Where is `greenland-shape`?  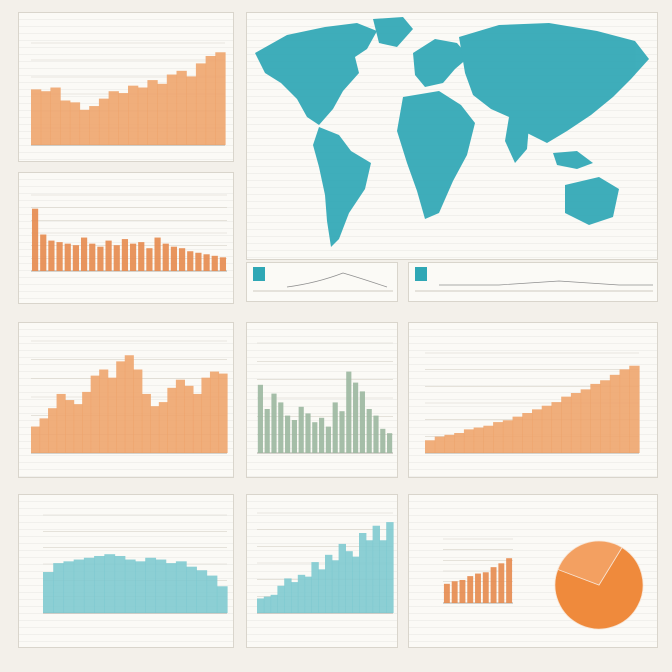
greenland-shape is located at coordinates (393, 32).